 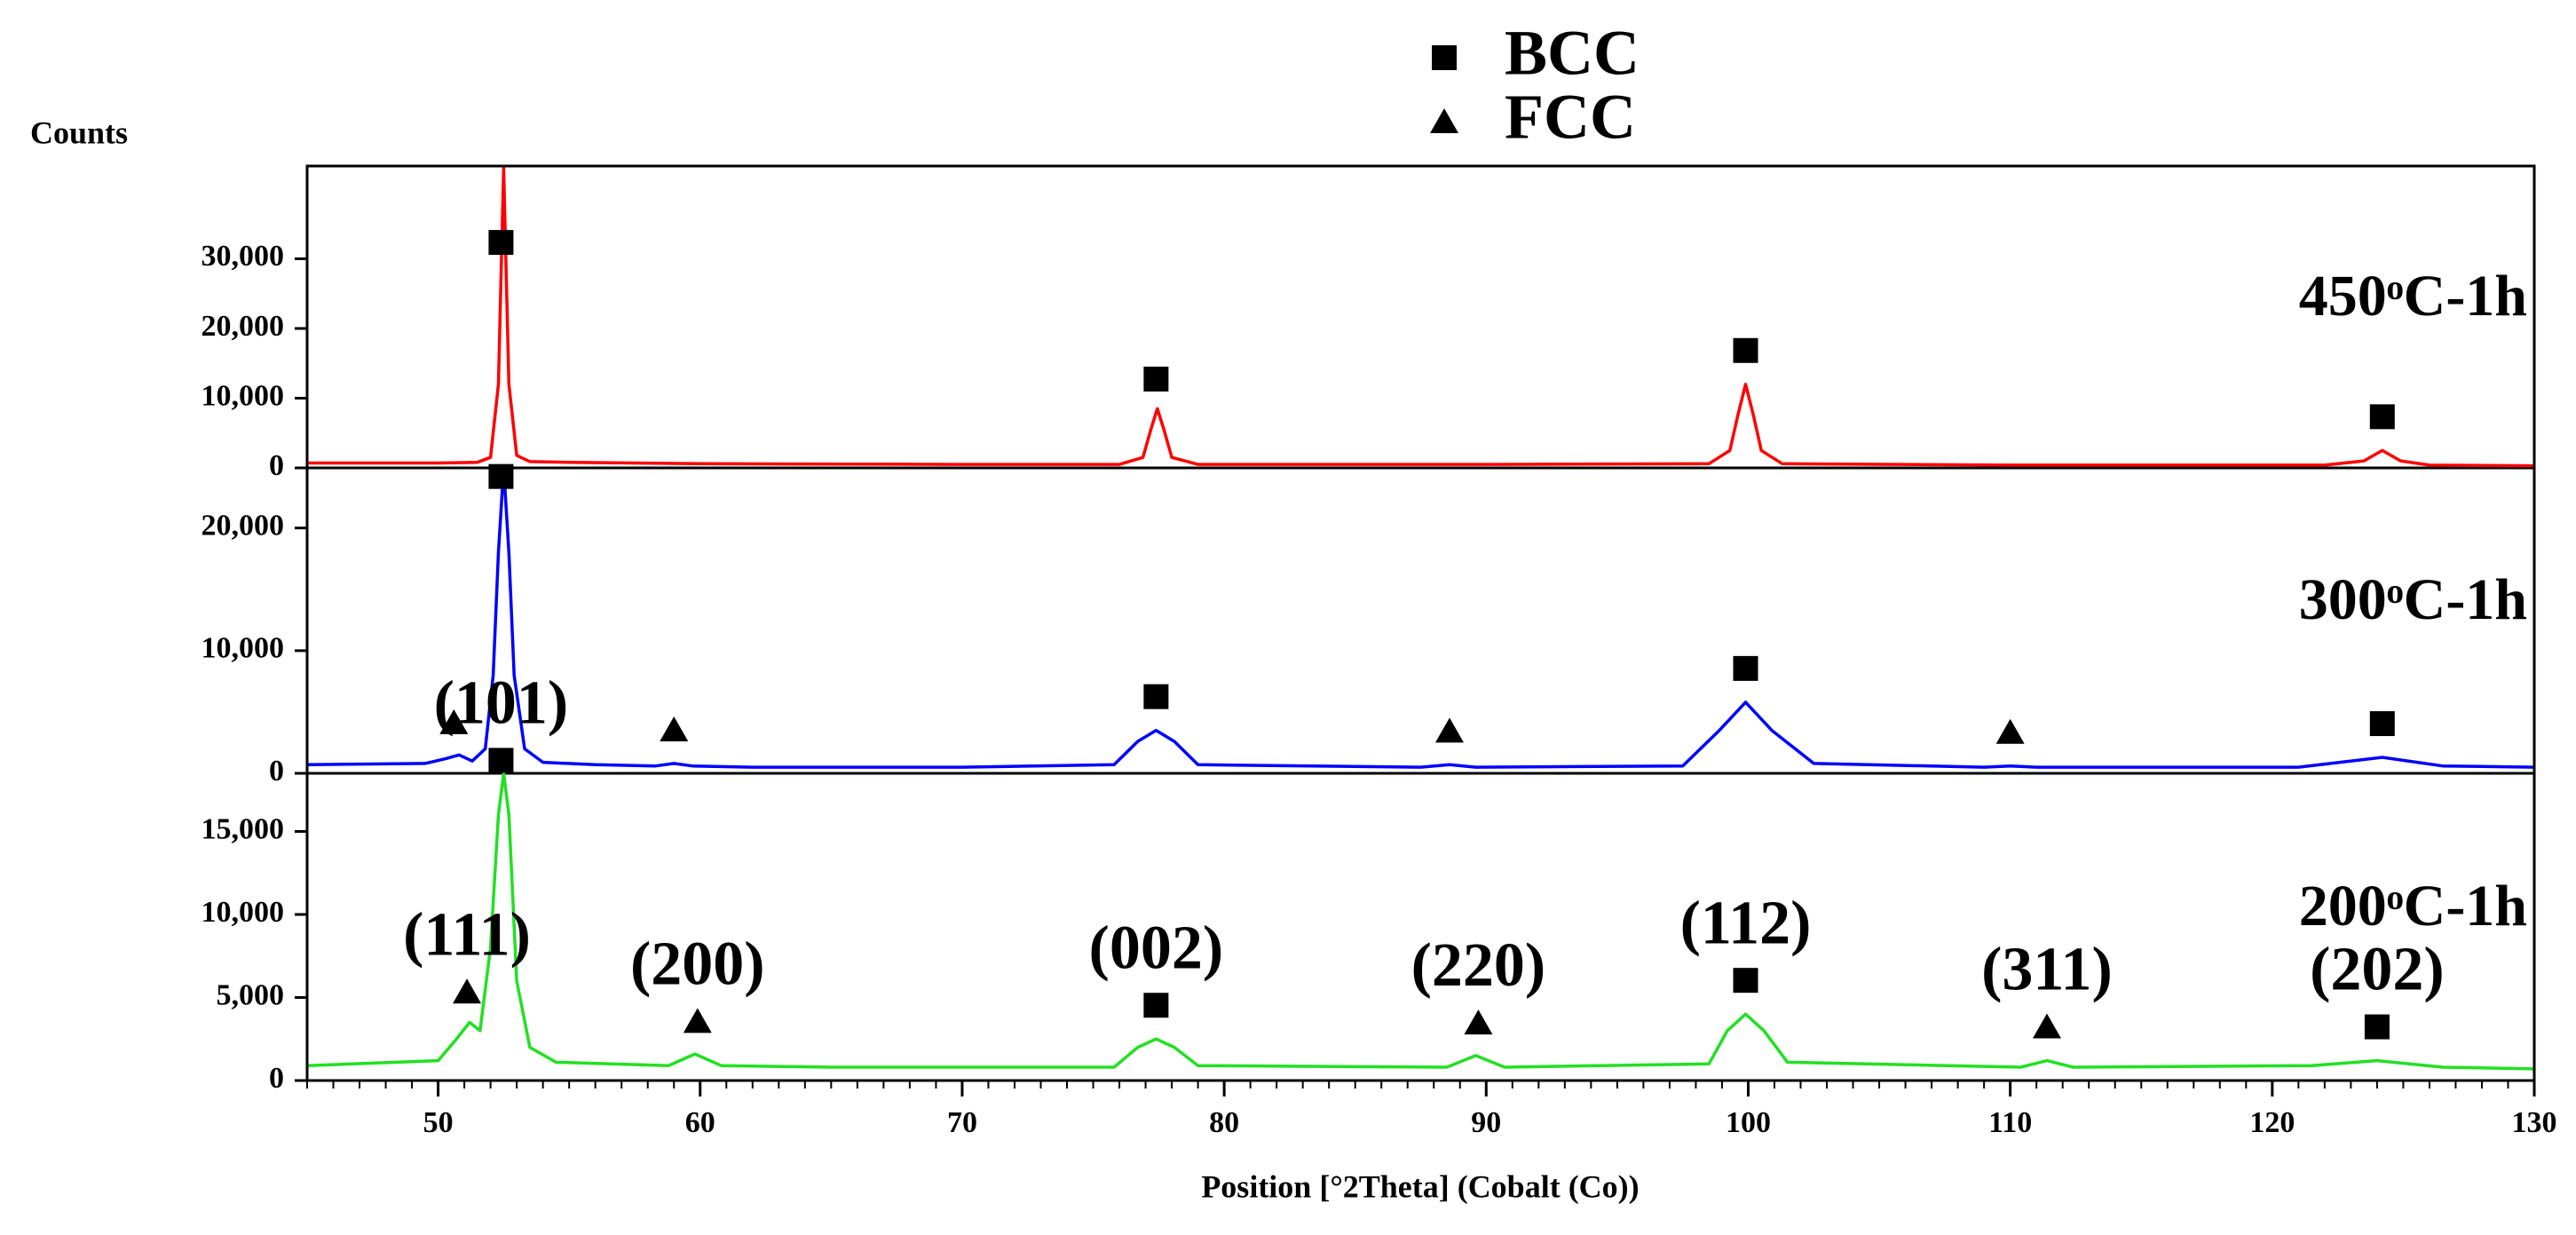 I want to click on x-tick-label: 110, so click(x=2010, y=1122).